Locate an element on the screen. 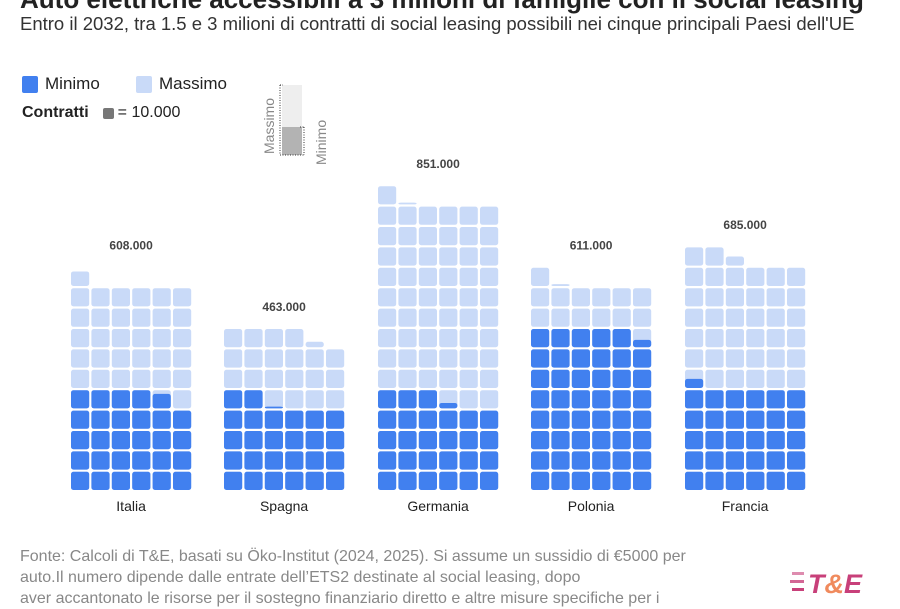 Image resolution: width=900 pixels, height=609 pixels. legend-unit-title: Contratti is located at coordinates (55, 112).